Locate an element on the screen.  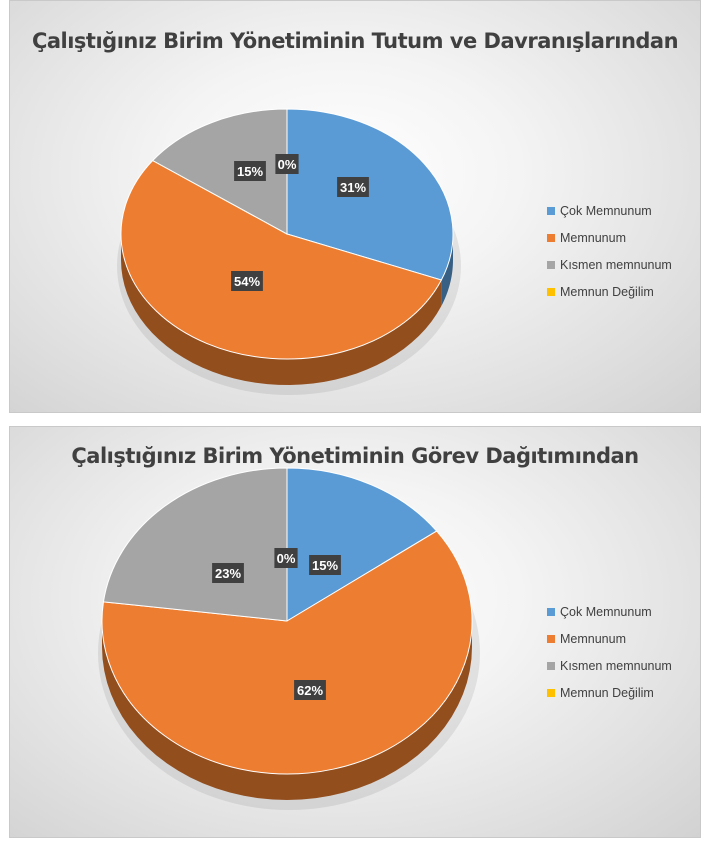
data-label: 23% is located at coordinates (228, 573).